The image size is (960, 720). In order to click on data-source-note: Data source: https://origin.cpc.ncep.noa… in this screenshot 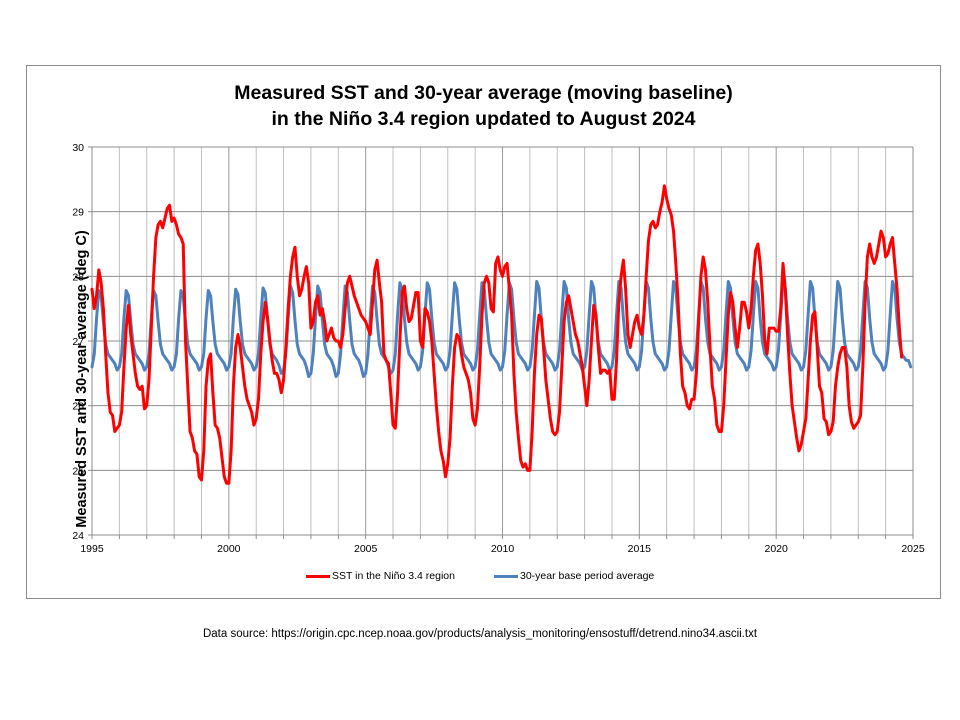, I will do `click(480, 634)`.